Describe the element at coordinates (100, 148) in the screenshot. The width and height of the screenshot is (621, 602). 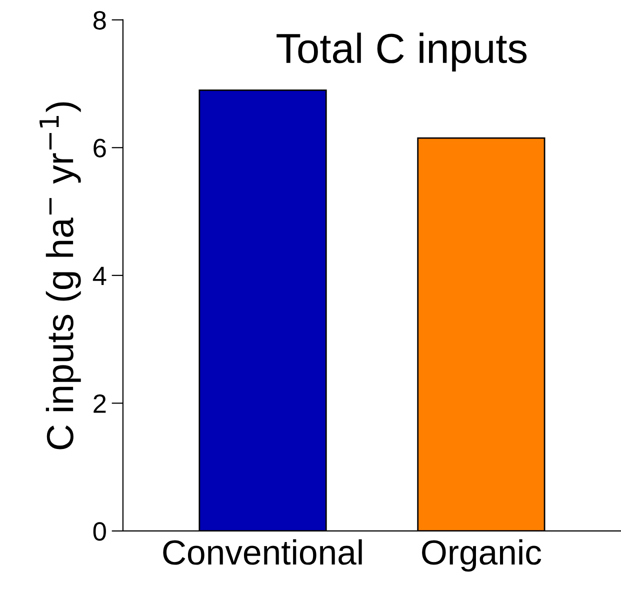
I see `y-tick-label: 6` at that location.